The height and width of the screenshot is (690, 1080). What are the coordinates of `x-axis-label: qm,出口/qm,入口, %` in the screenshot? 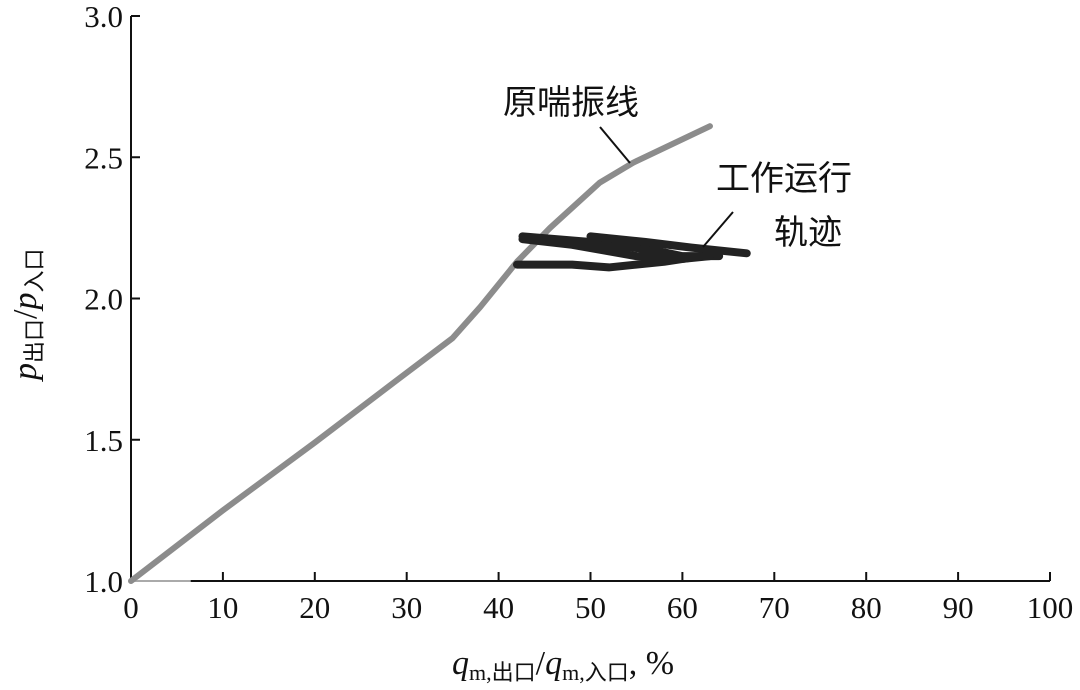 It's located at (563, 665).